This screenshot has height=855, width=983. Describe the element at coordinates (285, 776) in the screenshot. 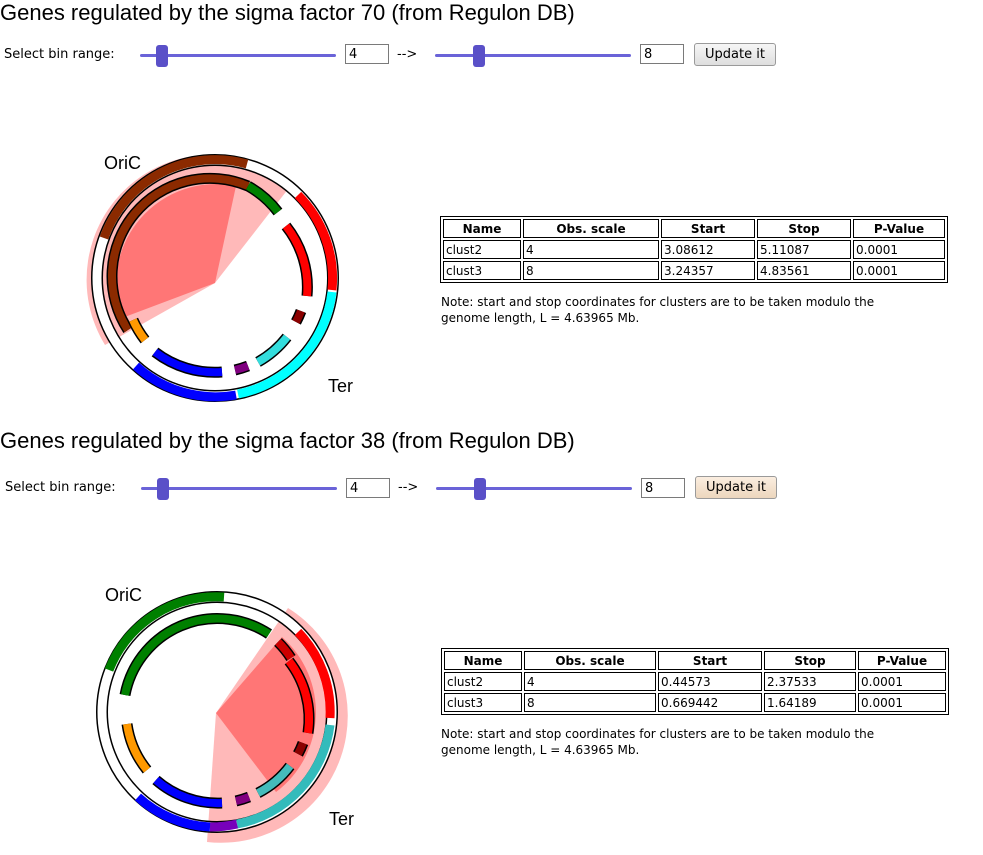

I see `outer-arc-teal` at that location.